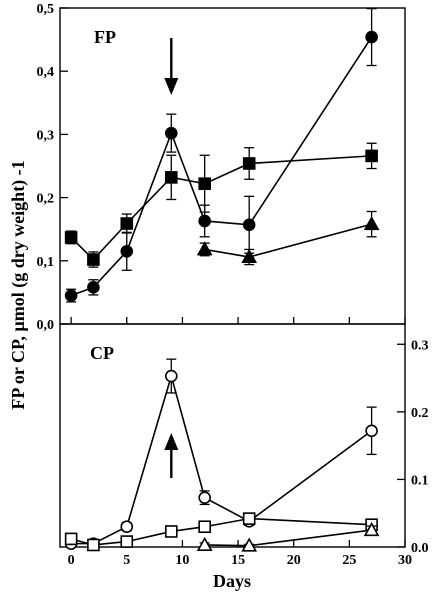  What do you see at coordinates (71, 560) in the screenshot?
I see `x-tick-label: 0` at bounding box center [71, 560].